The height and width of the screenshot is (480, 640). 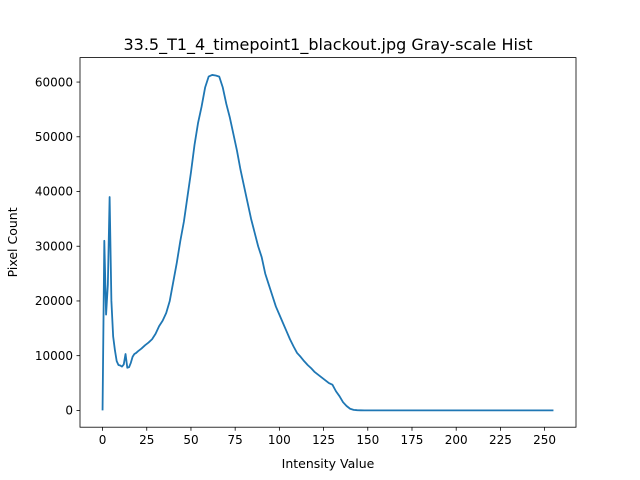 What do you see at coordinates (12, 242) in the screenshot?
I see `y-axis-label: Pixel Count` at bounding box center [12, 242].